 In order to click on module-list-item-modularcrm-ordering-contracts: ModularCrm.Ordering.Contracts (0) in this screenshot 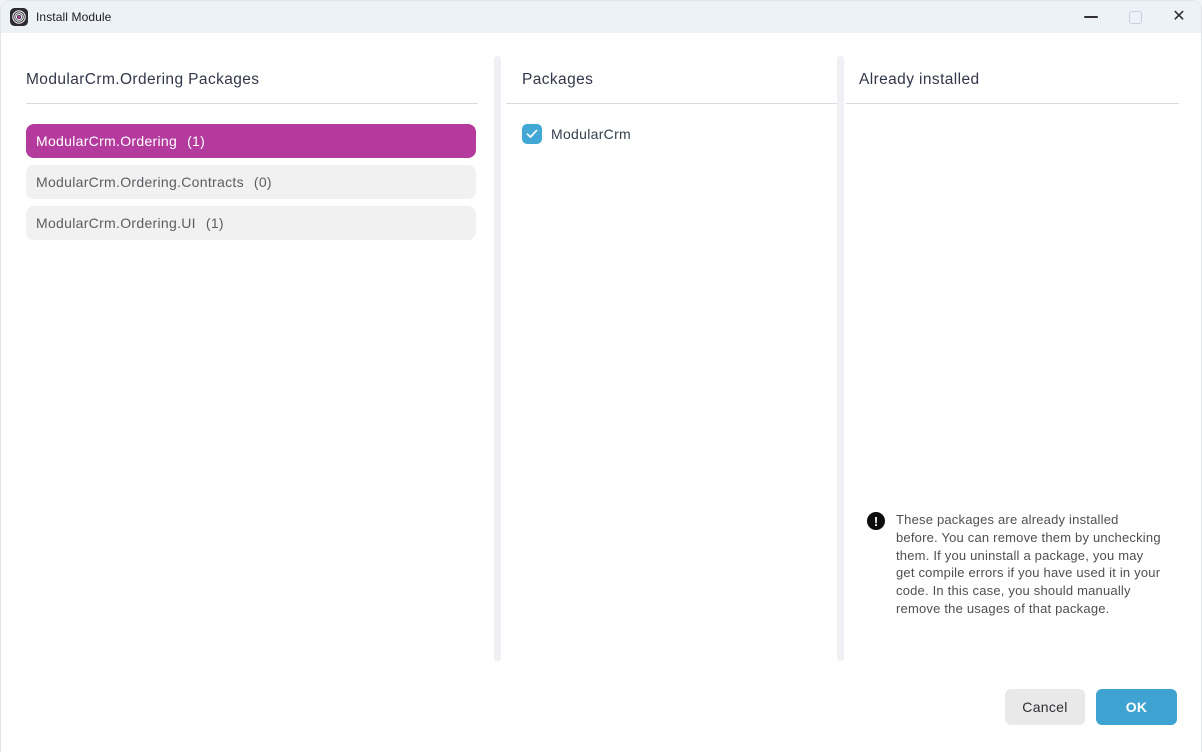, I will do `click(251, 182)`.